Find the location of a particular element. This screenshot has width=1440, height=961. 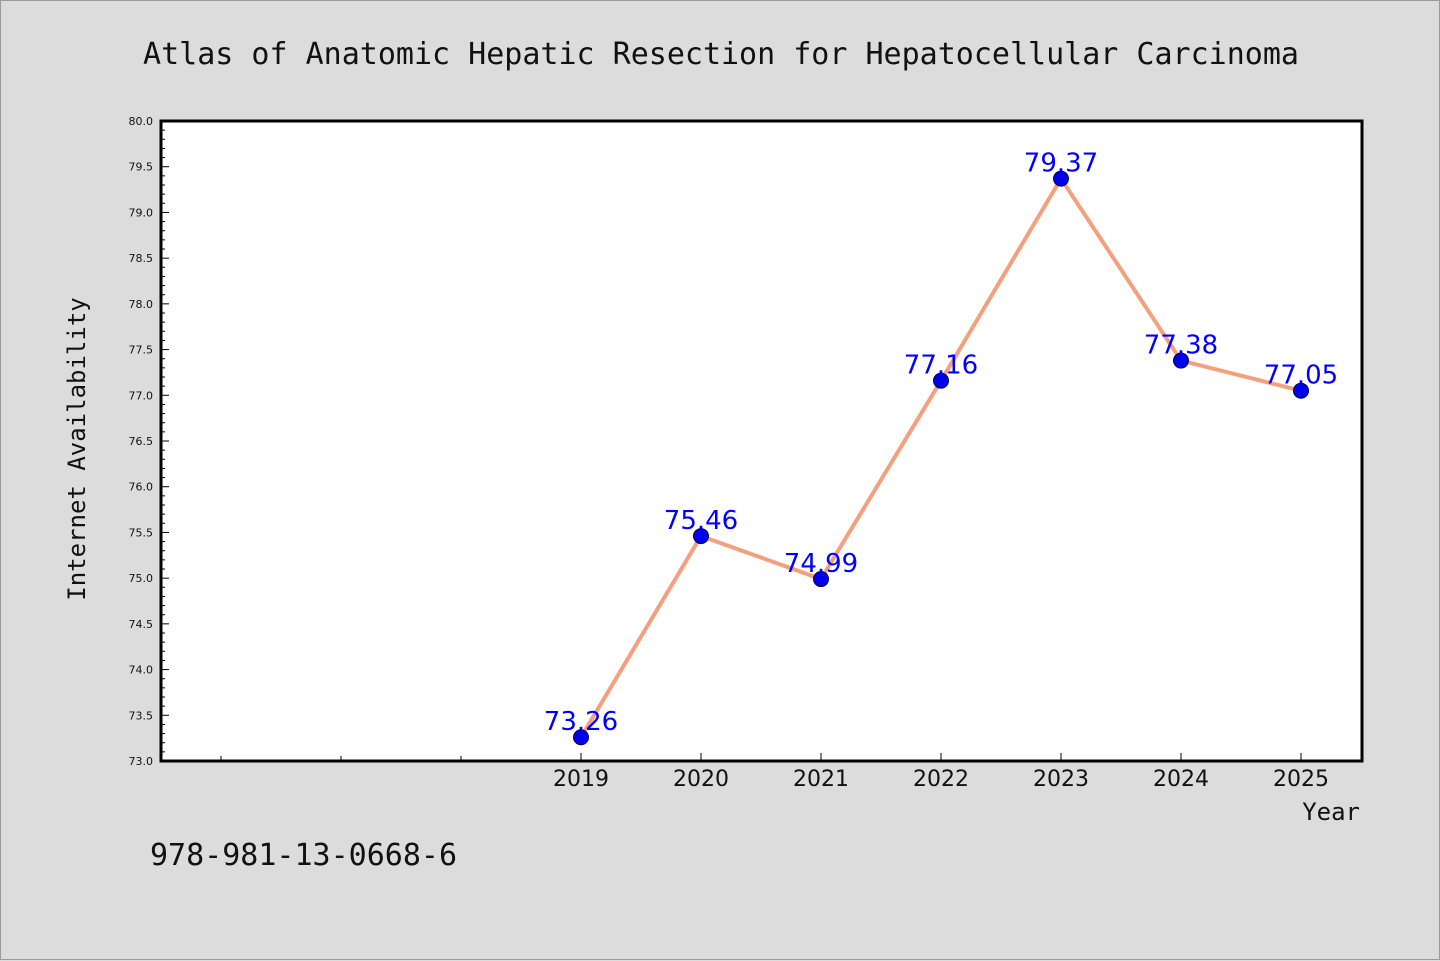

data-label: 79.37 is located at coordinates (1061, 164).